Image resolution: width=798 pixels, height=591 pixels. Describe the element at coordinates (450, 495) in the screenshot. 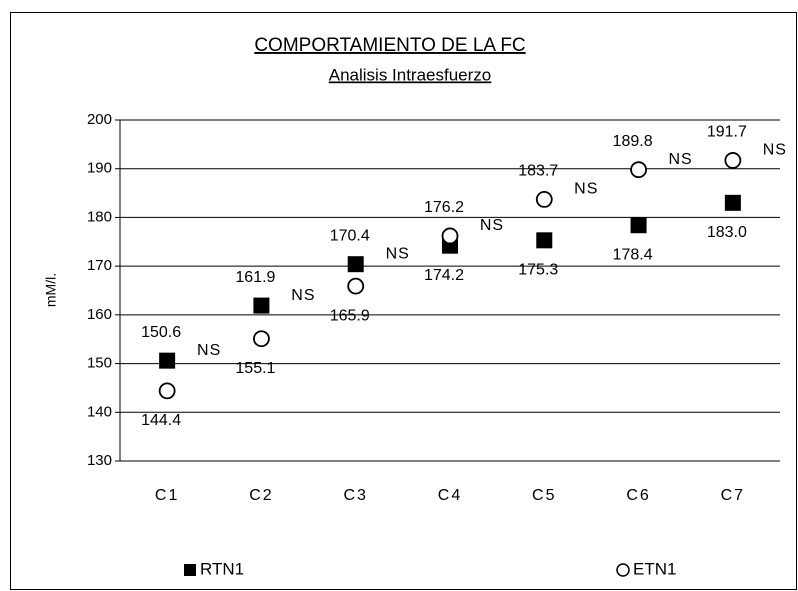

I see `x-tick-label: C4` at that location.